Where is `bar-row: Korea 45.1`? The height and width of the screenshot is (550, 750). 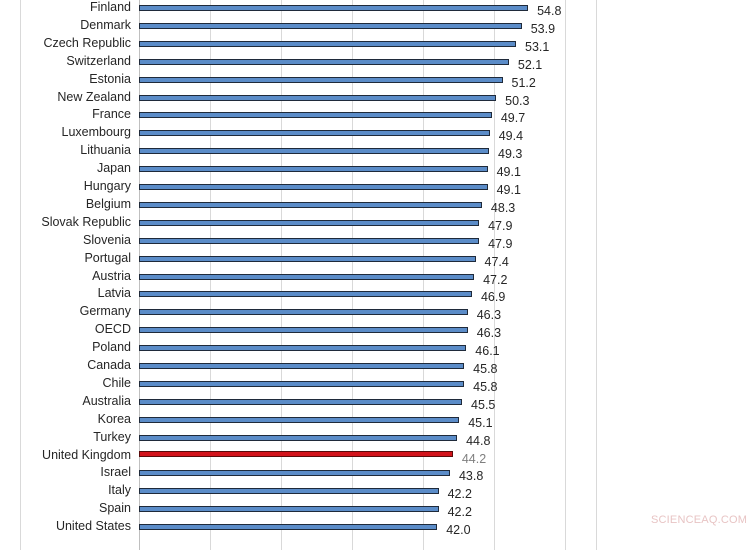 bar-row: Korea 45.1 is located at coordinates (348, 420).